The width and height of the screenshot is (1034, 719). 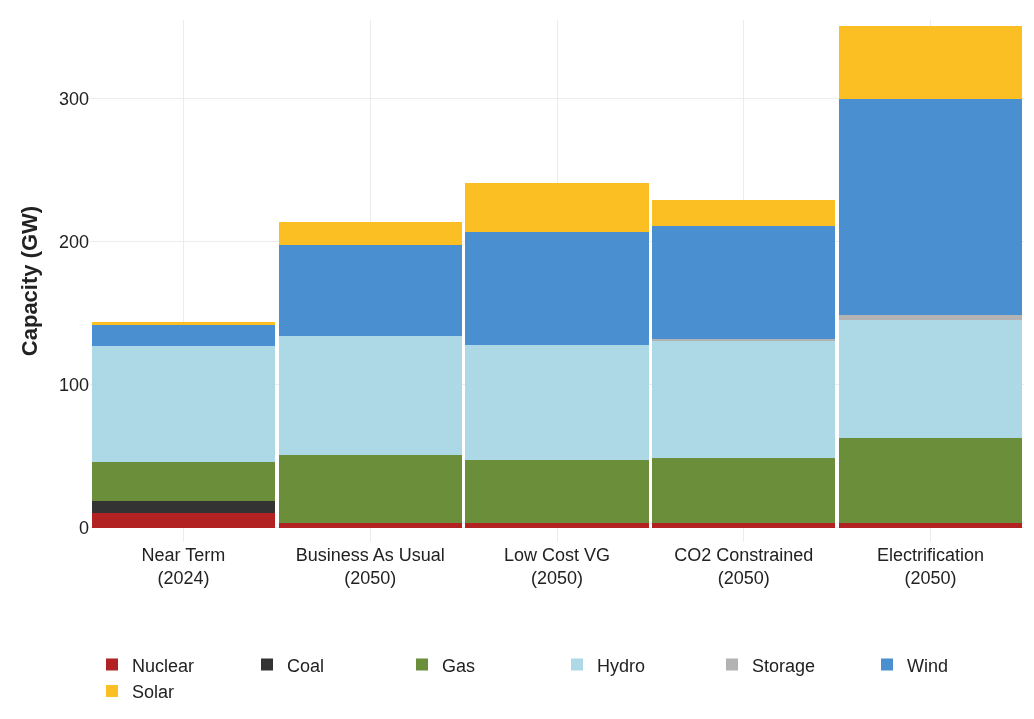 I want to click on y-tick-label: 100, so click(x=73, y=384).